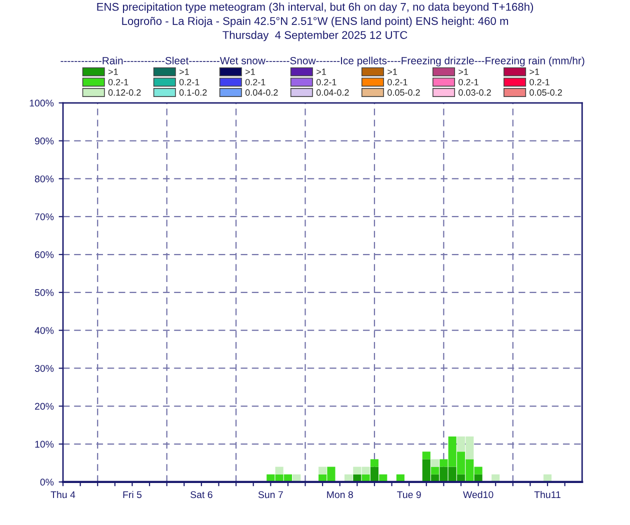 The height and width of the screenshot is (525, 630). I want to click on legend-title: ------------Rain------------Sleet---------Wet snow-------Snow-------Ice pellets----Freezing drizzle---Freezing rain (mm/hr), so click(322, 61).